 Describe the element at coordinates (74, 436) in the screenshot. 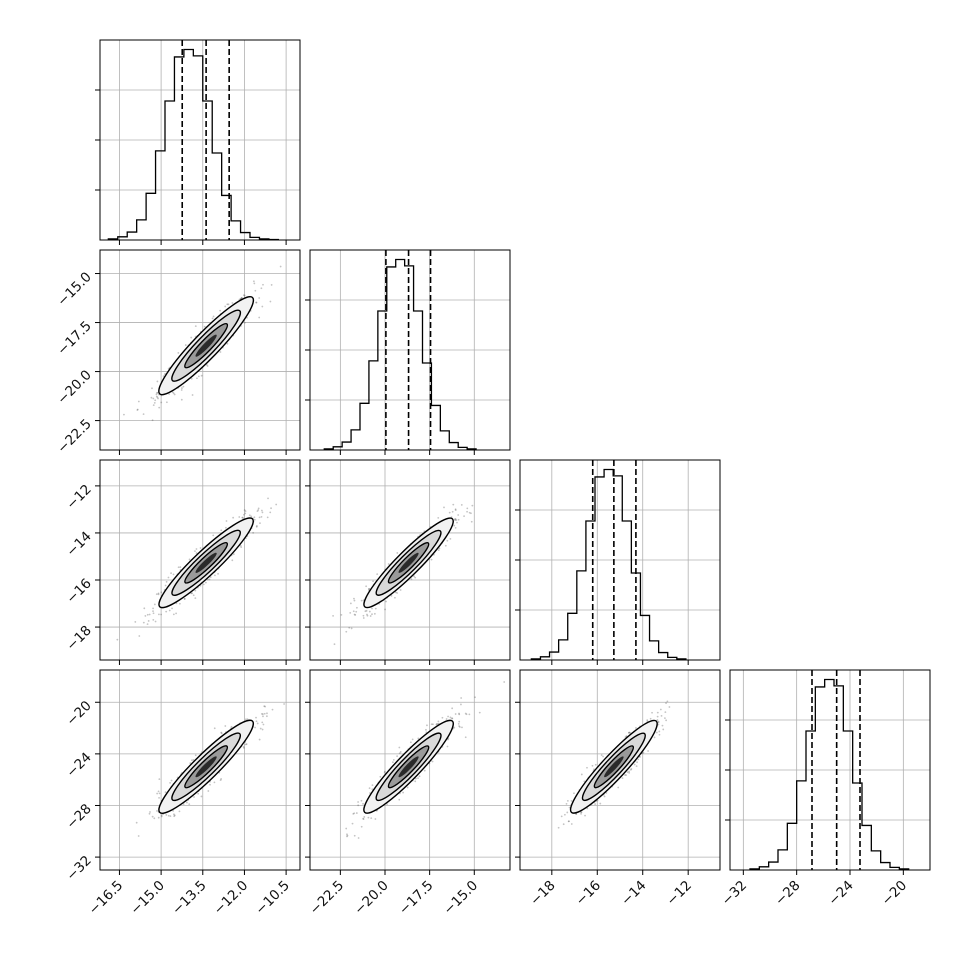

I see `y-tick-label: −22.5` at that location.